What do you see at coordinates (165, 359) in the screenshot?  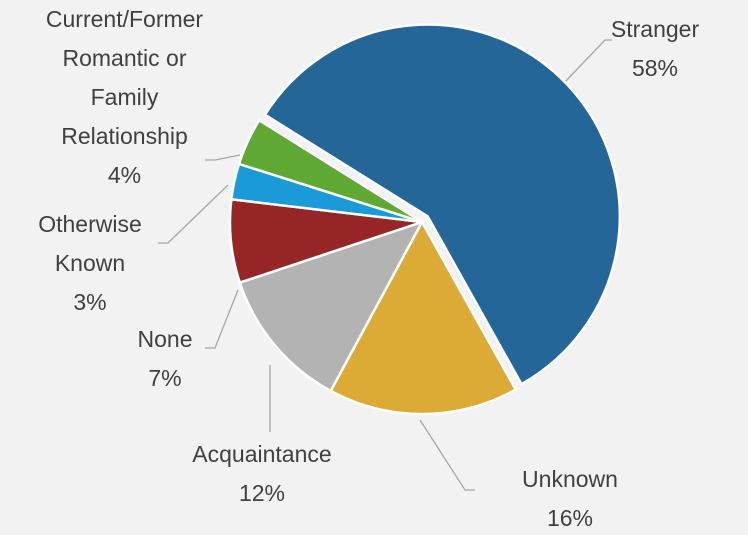 I see `slice-label: None 7%` at bounding box center [165, 359].